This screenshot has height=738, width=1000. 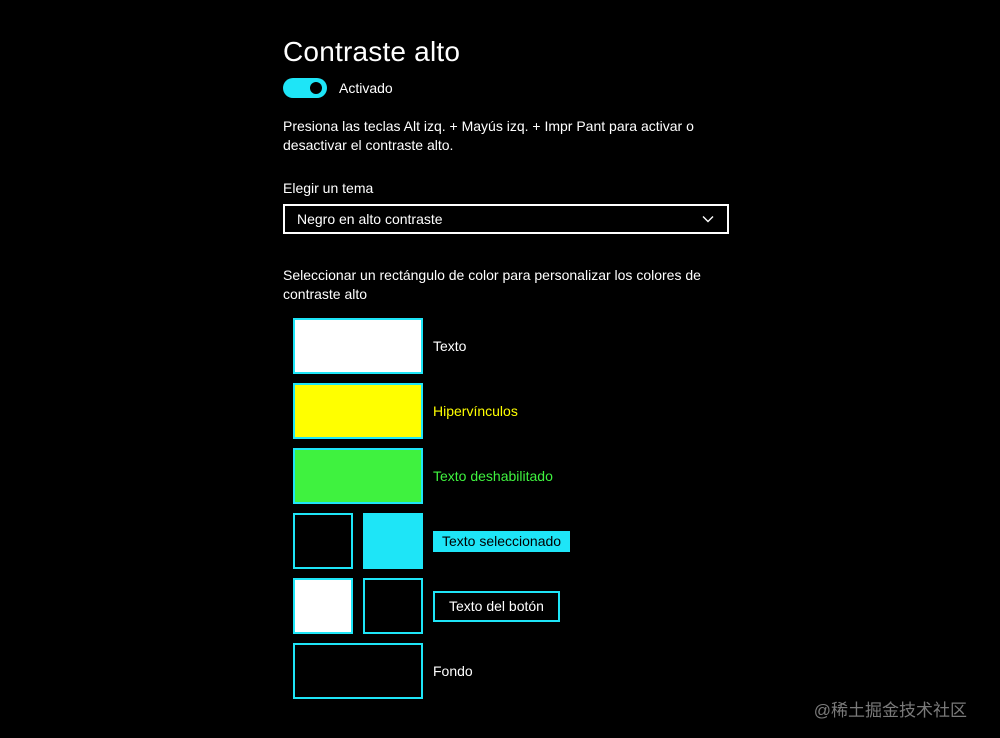 What do you see at coordinates (513, 88) in the screenshot?
I see `toggle-row: Activado` at bounding box center [513, 88].